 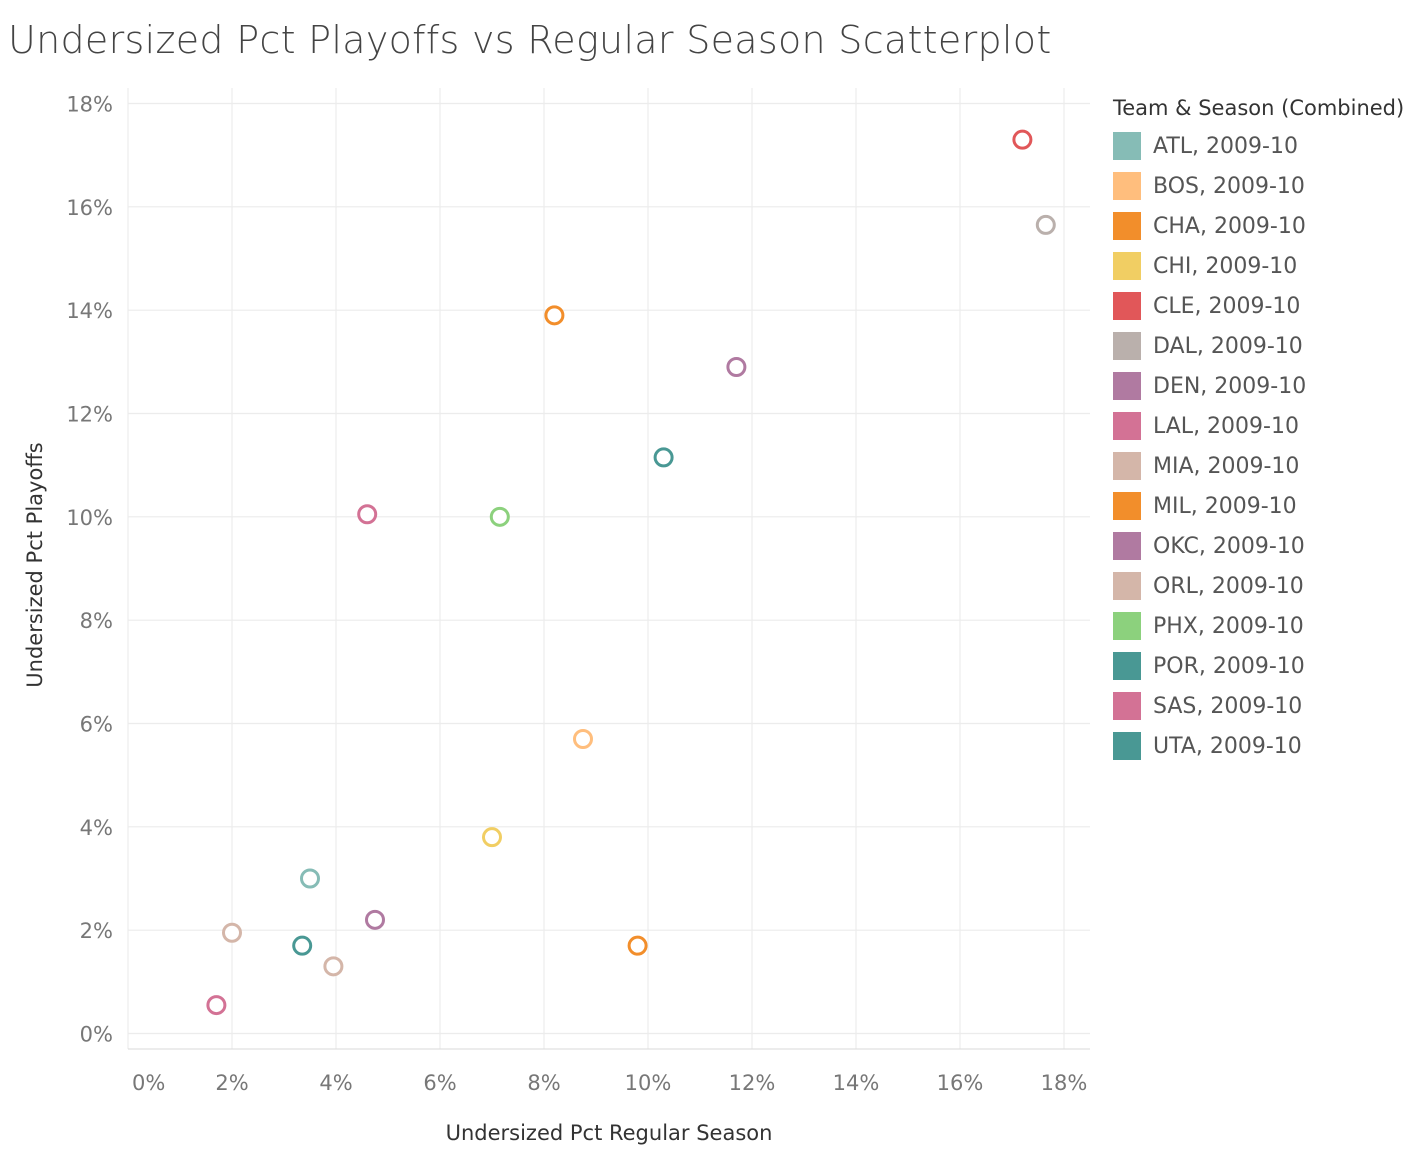 What do you see at coordinates (609, 1133) in the screenshot?
I see `x-axis-title: Undersized Pct Regular Season` at bounding box center [609, 1133].